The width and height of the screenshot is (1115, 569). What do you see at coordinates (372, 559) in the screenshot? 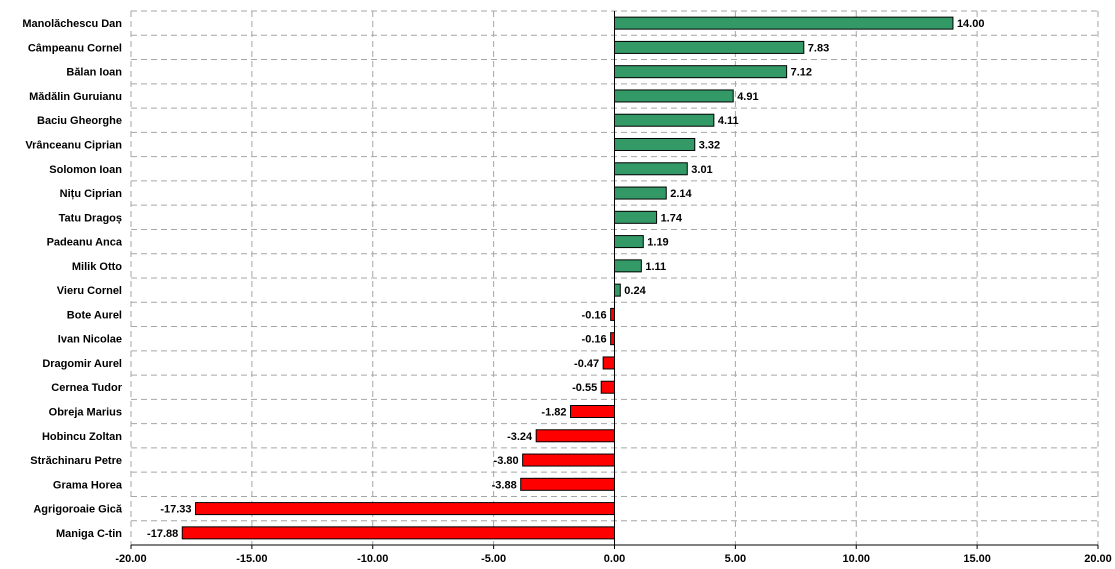
I see `x-tick-label: -10.00` at bounding box center [372, 559].